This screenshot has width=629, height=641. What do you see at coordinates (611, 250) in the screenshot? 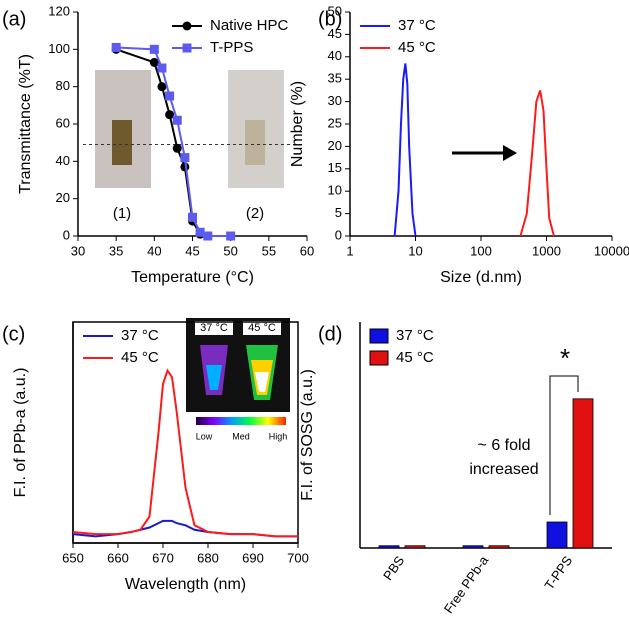
I see `x-tick-label: 10000` at bounding box center [611, 250].